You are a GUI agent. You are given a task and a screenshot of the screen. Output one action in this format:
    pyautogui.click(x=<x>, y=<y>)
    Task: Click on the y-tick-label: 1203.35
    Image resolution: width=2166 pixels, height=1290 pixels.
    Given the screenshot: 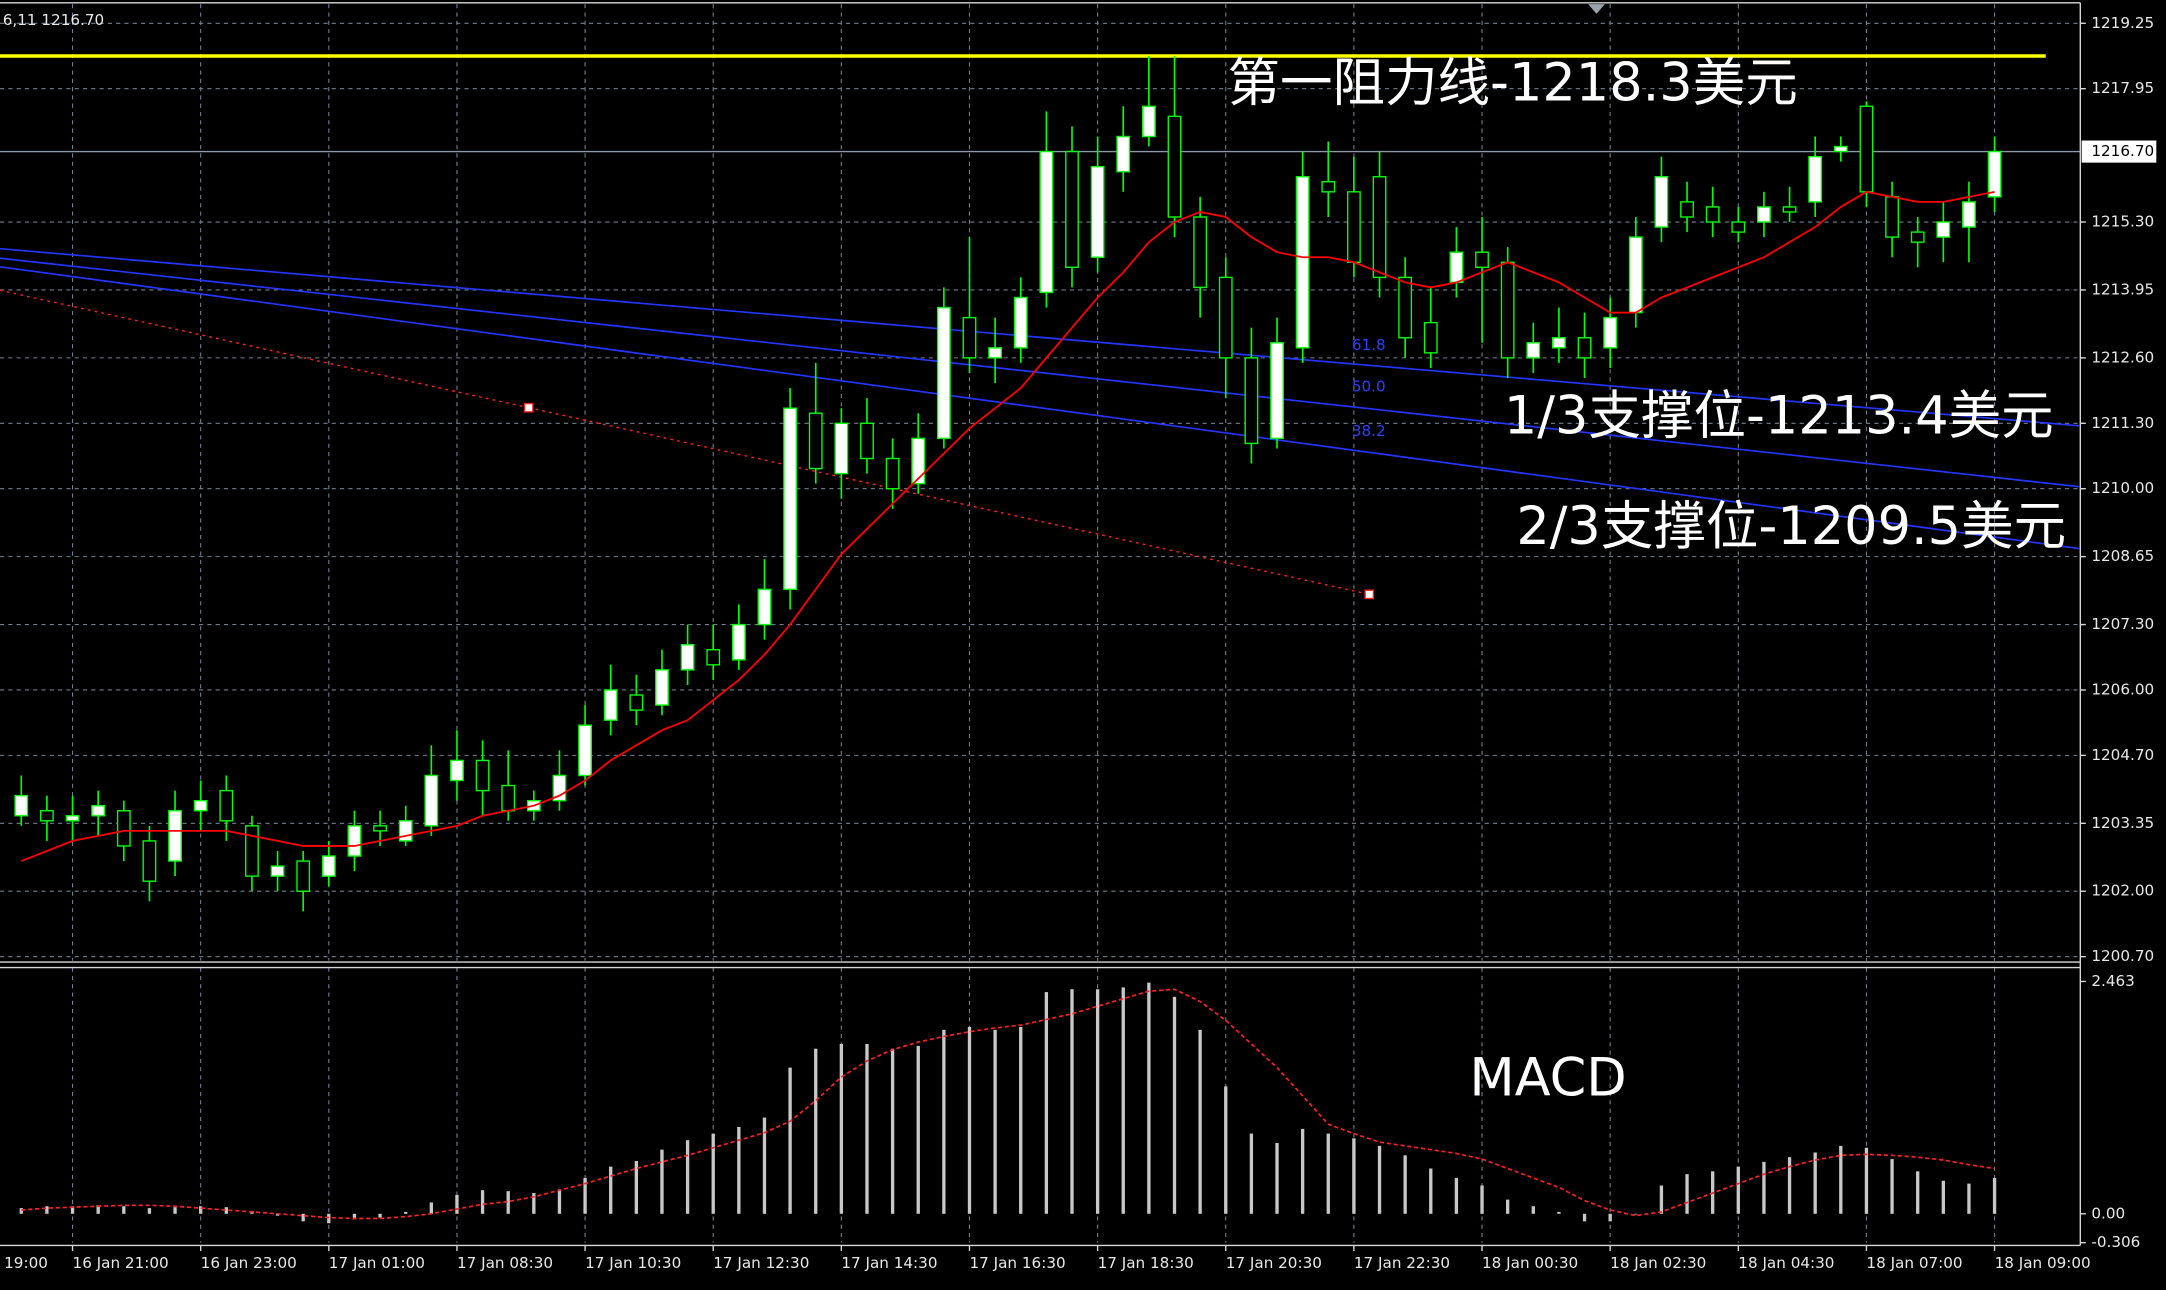 What is the action you would take?
    pyautogui.click(x=2122, y=823)
    